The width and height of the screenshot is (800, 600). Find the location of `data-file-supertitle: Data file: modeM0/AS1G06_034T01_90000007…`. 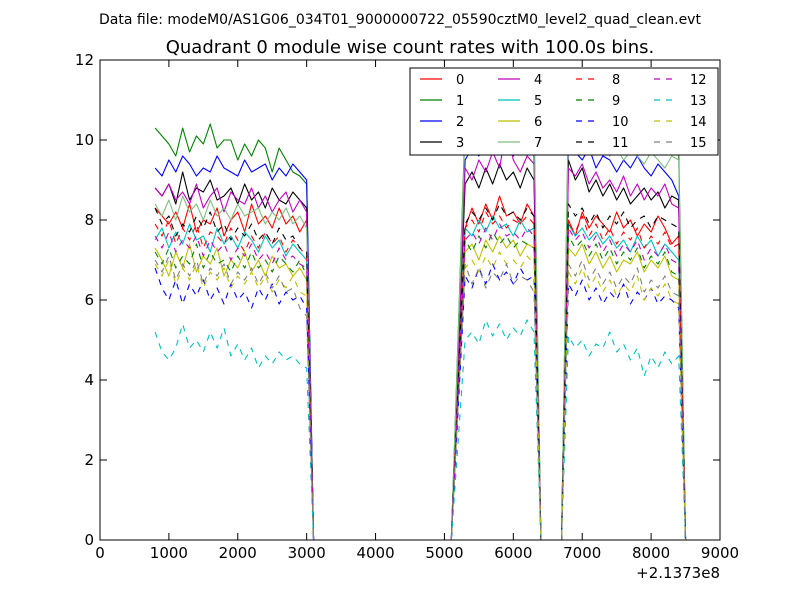

data-file-supertitle: Data file: modeM0/AS1G06_034T01_90000007… is located at coordinates (400, 20).